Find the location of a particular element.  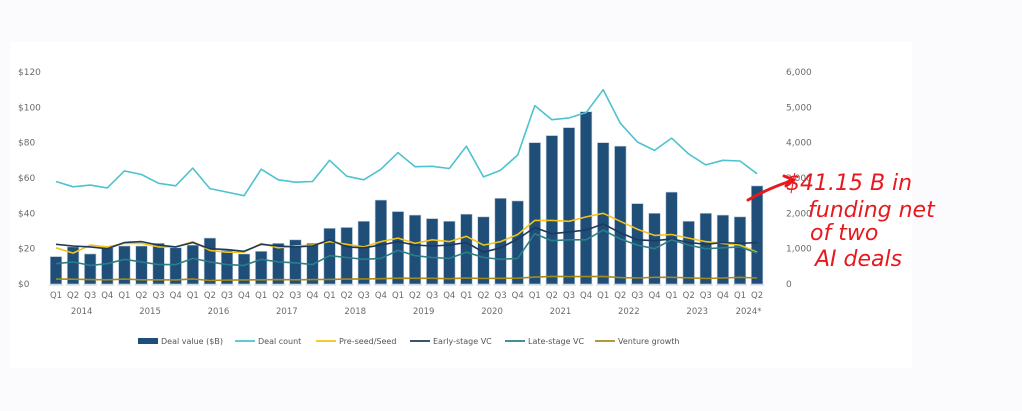

year-label: 2021 is located at coordinates (561, 312).